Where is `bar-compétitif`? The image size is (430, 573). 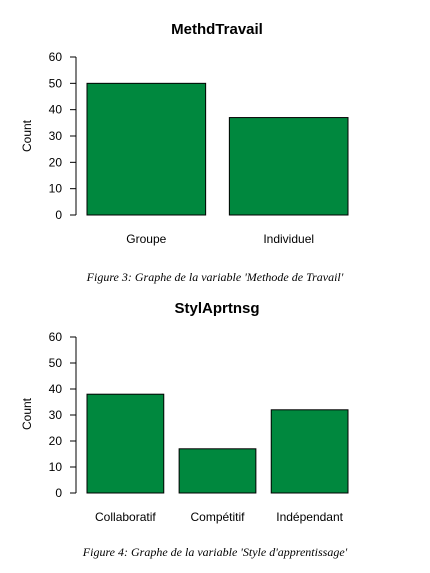 bar-compétitif is located at coordinates (217, 471).